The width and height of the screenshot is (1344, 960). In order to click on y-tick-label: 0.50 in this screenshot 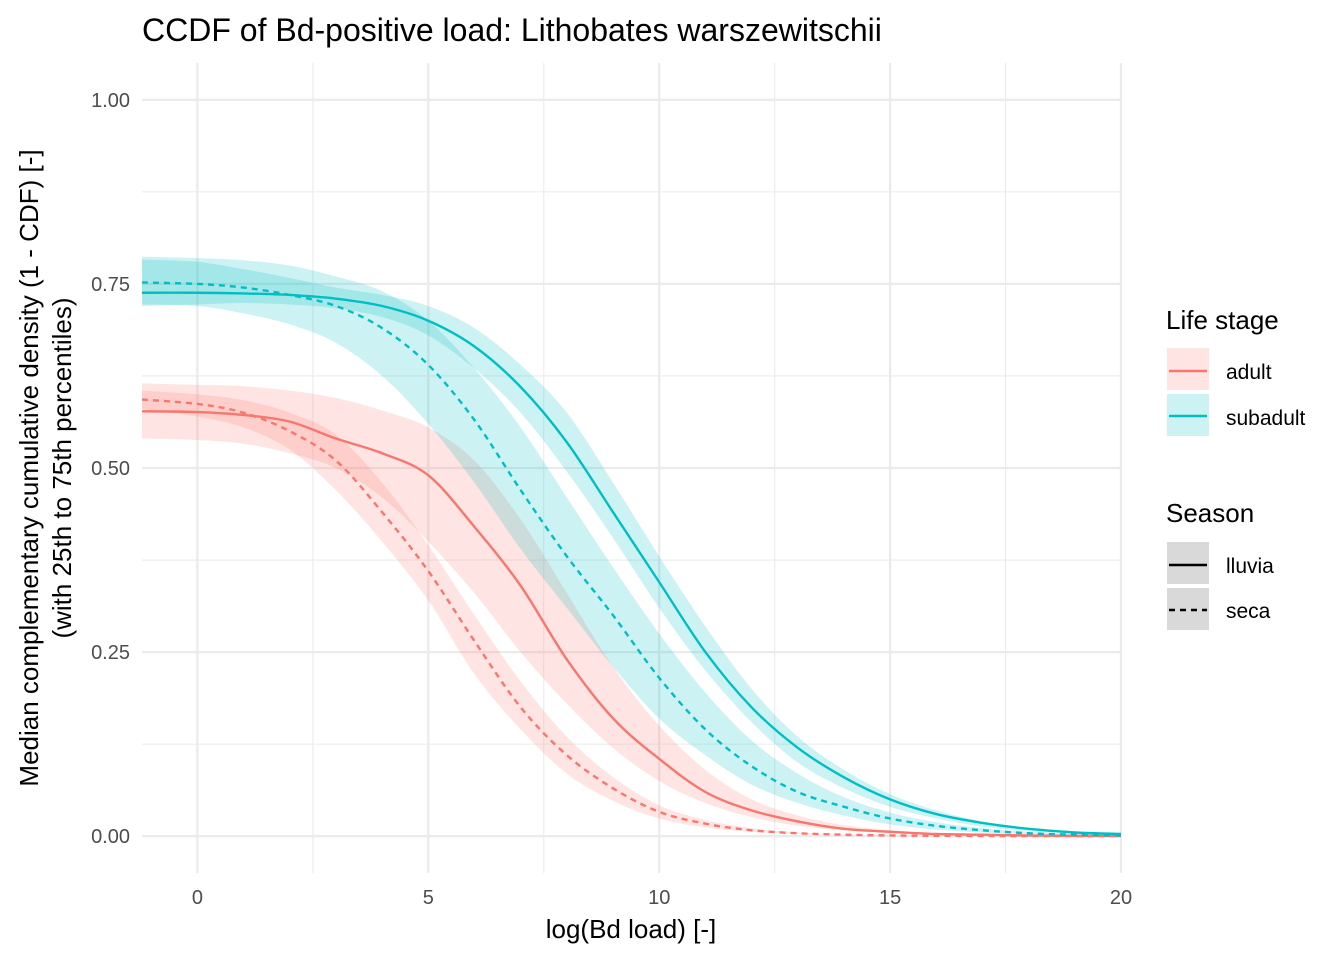, I will do `click(110, 469)`.